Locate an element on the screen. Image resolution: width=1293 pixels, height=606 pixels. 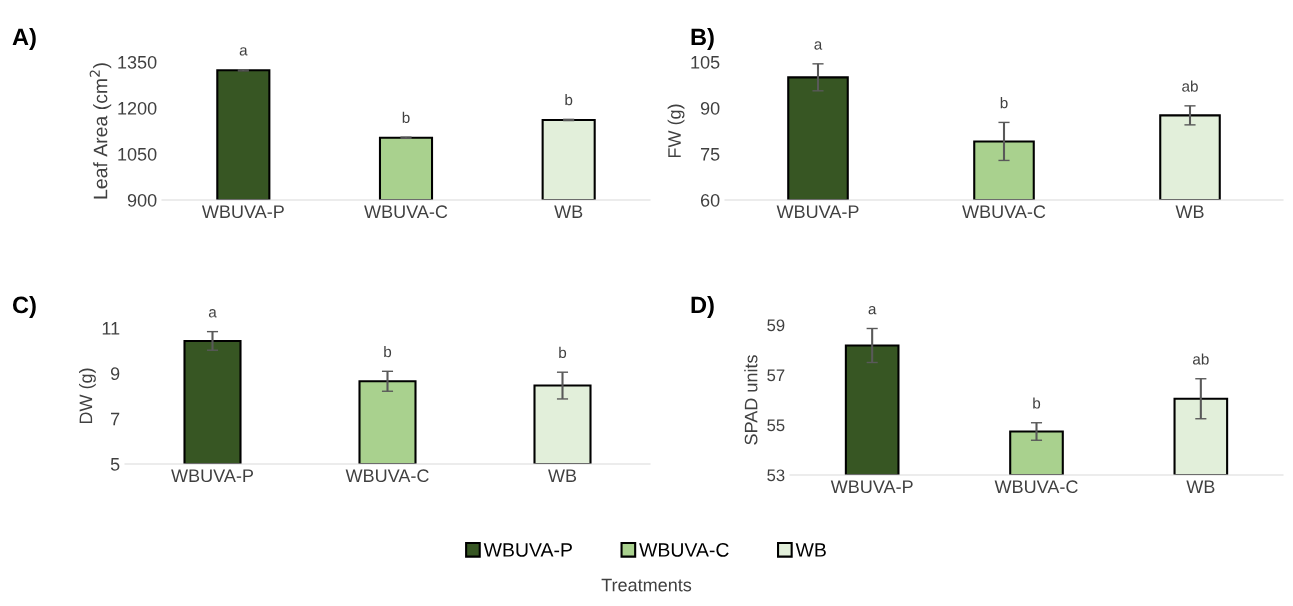
y-axis-title: SPAD units is located at coordinates (751, 400).